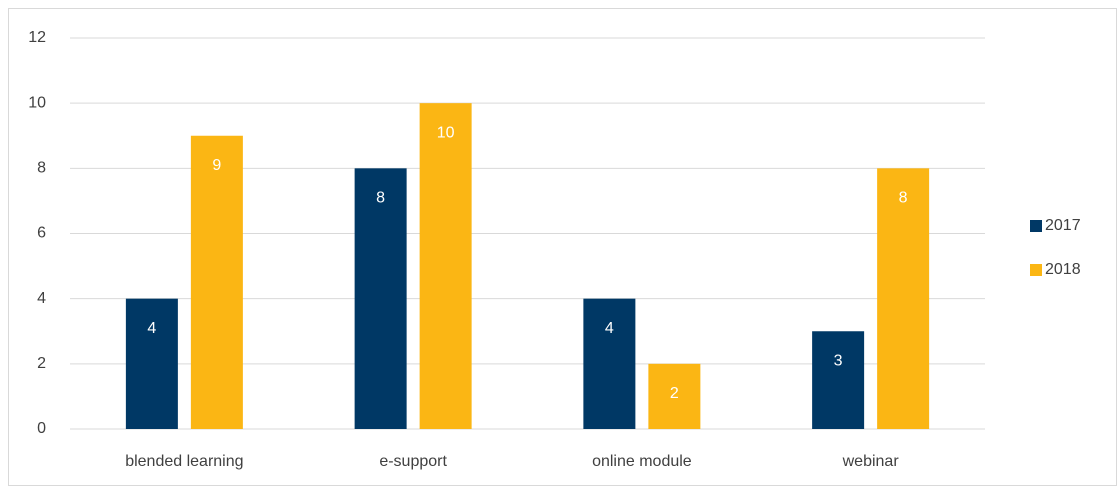  What do you see at coordinates (871, 461) in the screenshot?
I see `x-tick-label: webinar` at bounding box center [871, 461].